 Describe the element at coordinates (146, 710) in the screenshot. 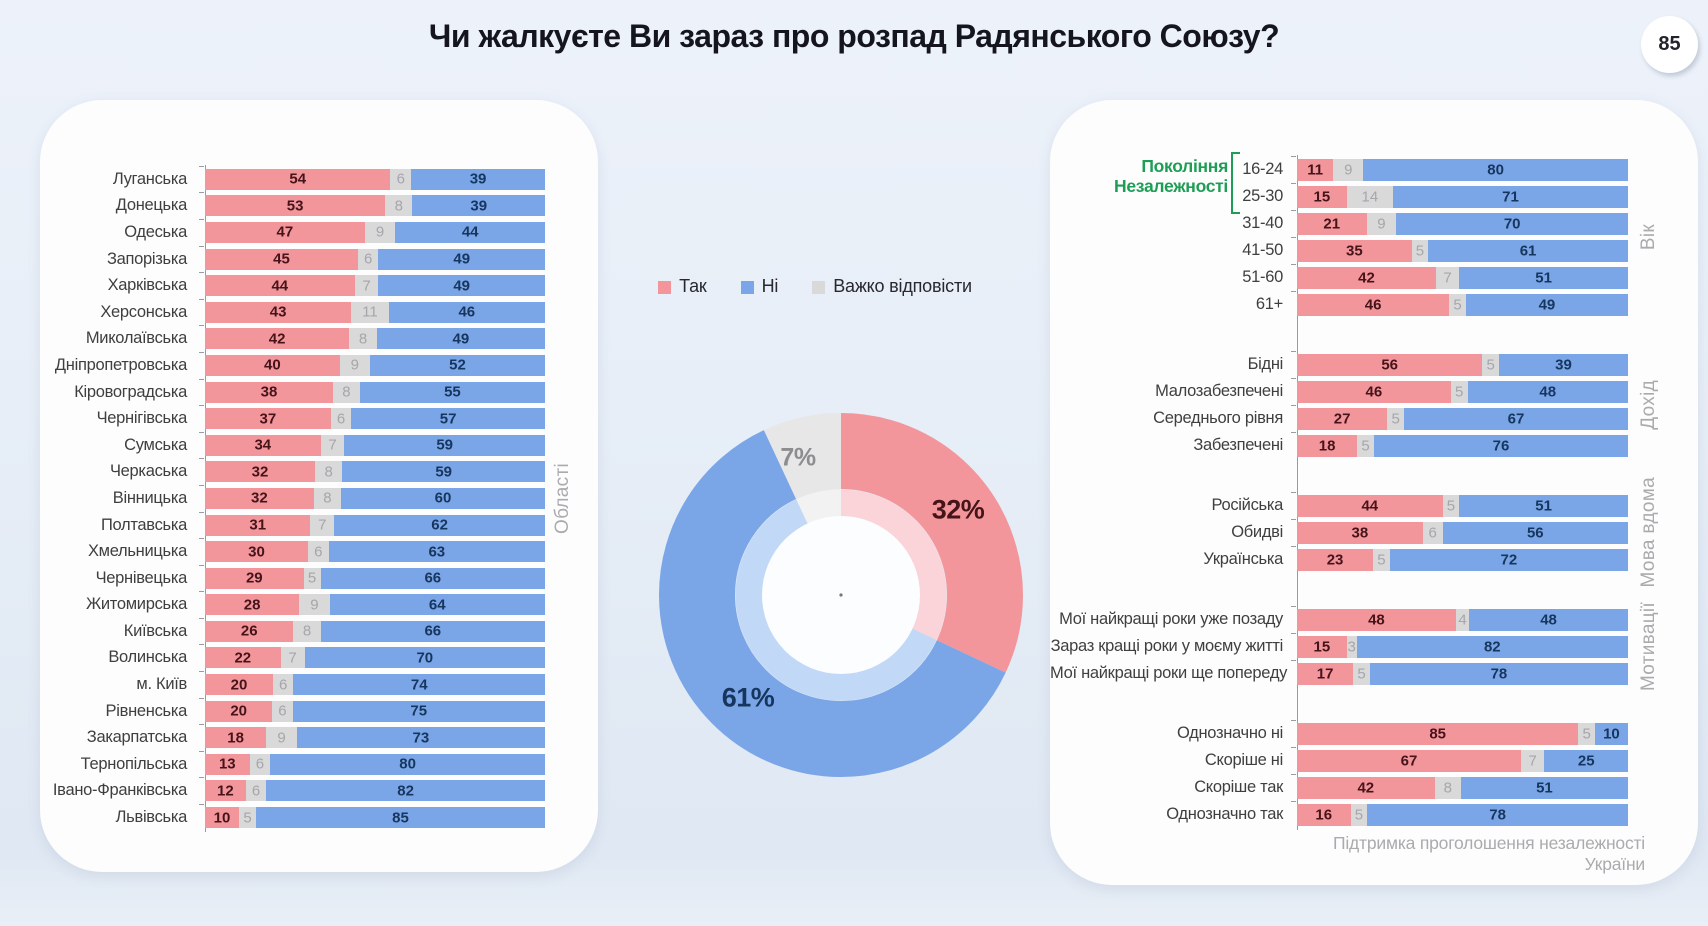

I see `category-label: Рівненська` at that location.